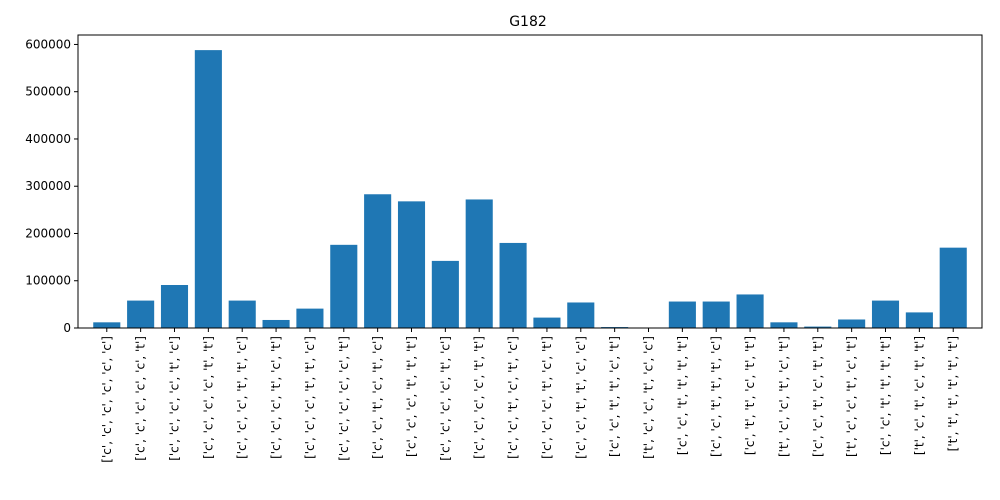 The height and width of the screenshot is (500, 1000). I want to click on y-tick-label: 200000, so click(48, 233).